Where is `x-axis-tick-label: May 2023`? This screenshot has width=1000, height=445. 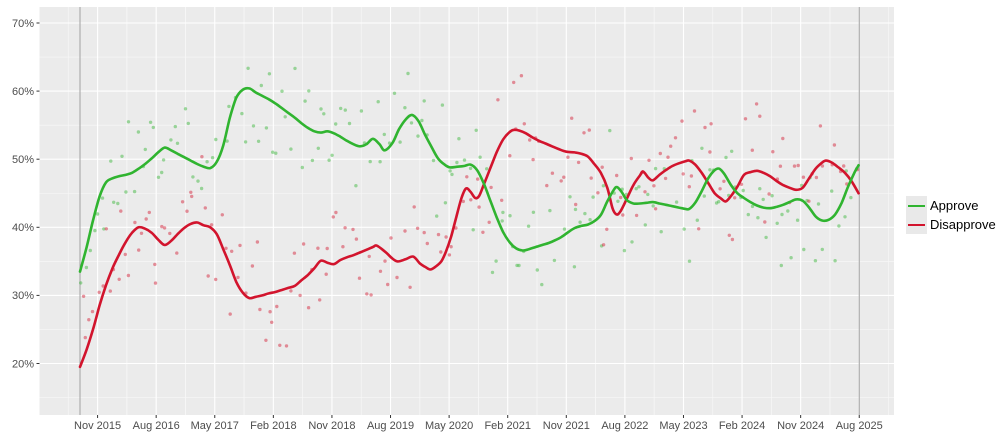 x-axis-tick-label: May 2023 is located at coordinates (683, 426).